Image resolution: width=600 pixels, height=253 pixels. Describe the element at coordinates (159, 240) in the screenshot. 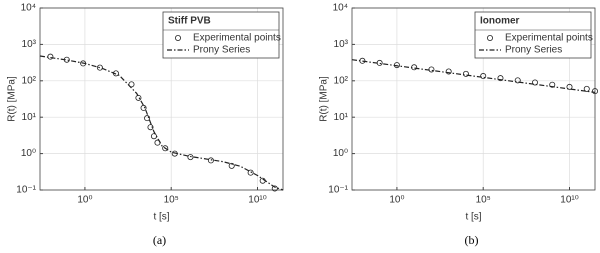

I see `caption: (a)` at that location.